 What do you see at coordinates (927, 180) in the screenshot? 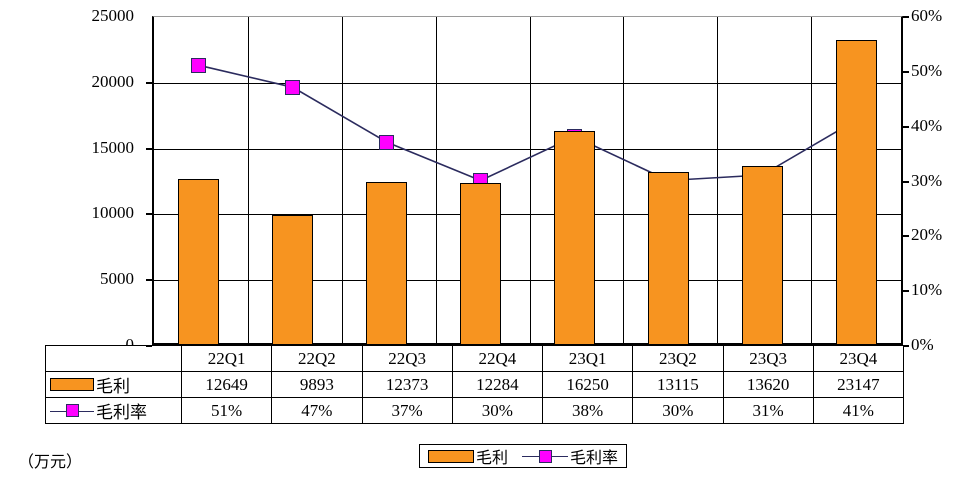
I see `right-axis-tick-label: 30%` at bounding box center [927, 180].